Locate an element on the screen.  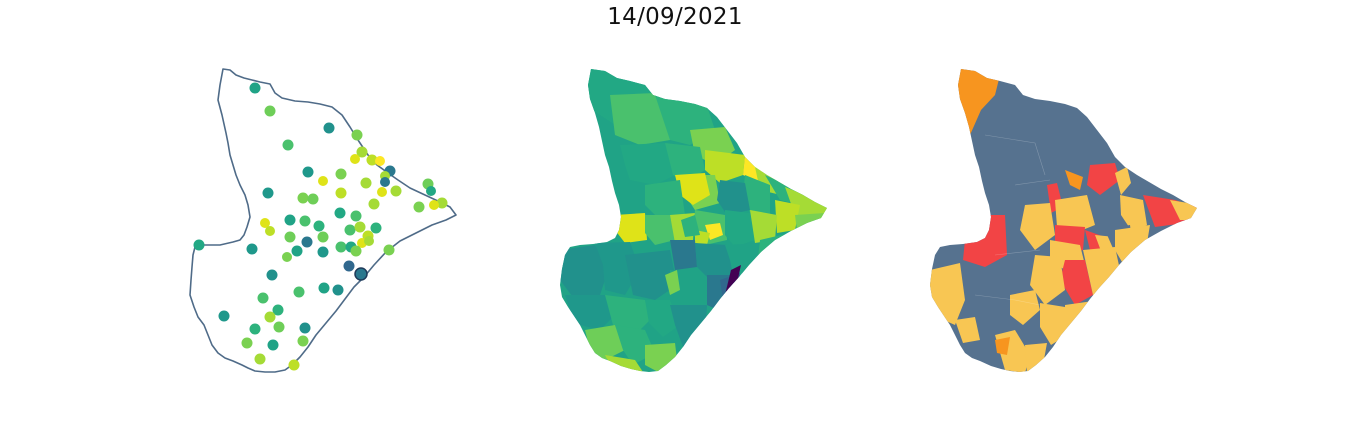
classified-map is located at coordinates (1063, 220).